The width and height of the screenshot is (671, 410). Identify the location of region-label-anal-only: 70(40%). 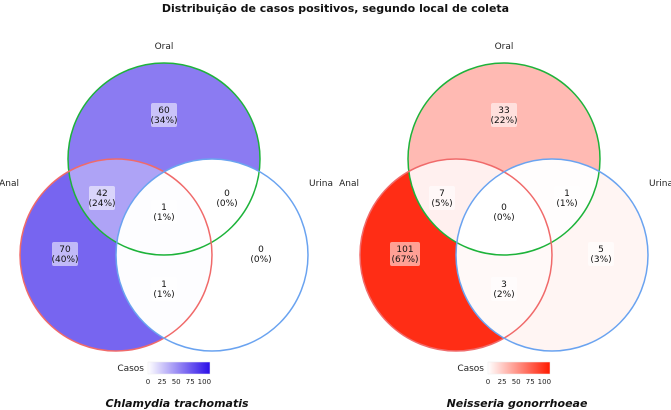
(65, 254).